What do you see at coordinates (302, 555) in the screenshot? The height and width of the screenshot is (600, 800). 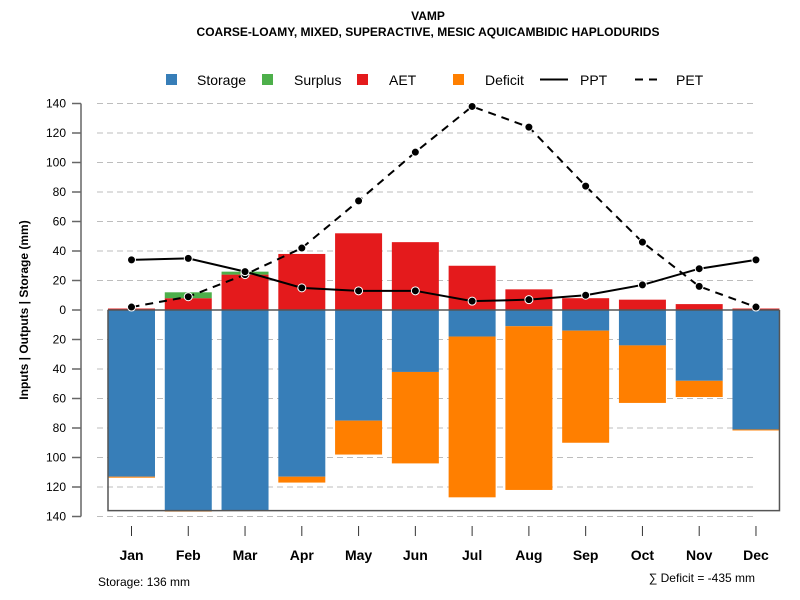 I see `x-tick-label: Apr` at bounding box center [302, 555].